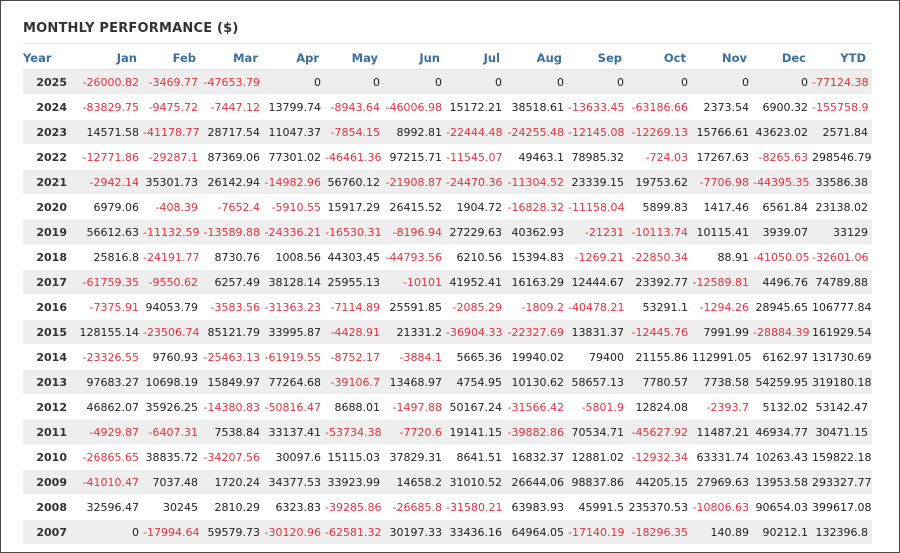  What do you see at coordinates (294, 332) in the screenshot?
I see `value-cell-apr: 33995.87` at bounding box center [294, 332].